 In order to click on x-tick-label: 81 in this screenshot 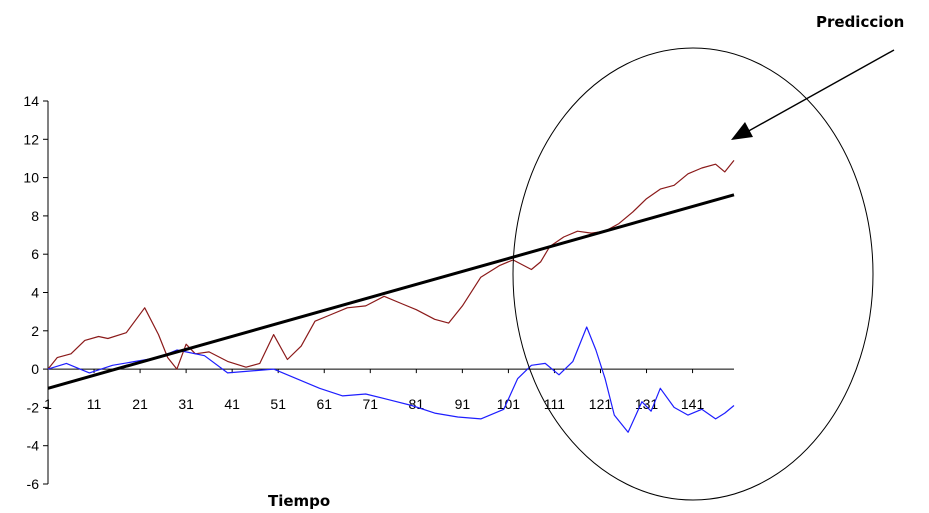, I will do `click(417, 404)`.